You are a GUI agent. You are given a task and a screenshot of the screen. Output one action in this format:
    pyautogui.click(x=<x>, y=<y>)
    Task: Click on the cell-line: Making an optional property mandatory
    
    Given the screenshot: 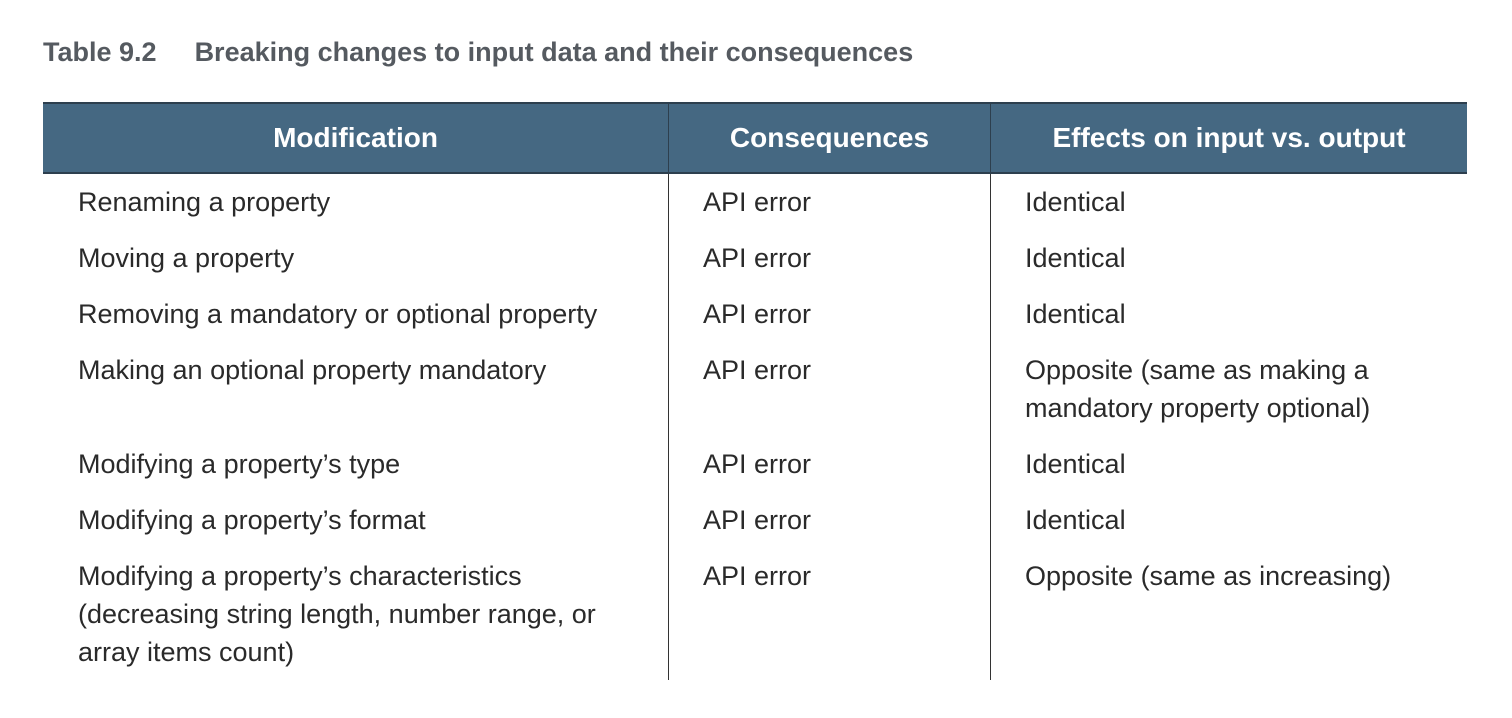 What is the action you would take?
    pyautogui.click(x=312, y=370)
    